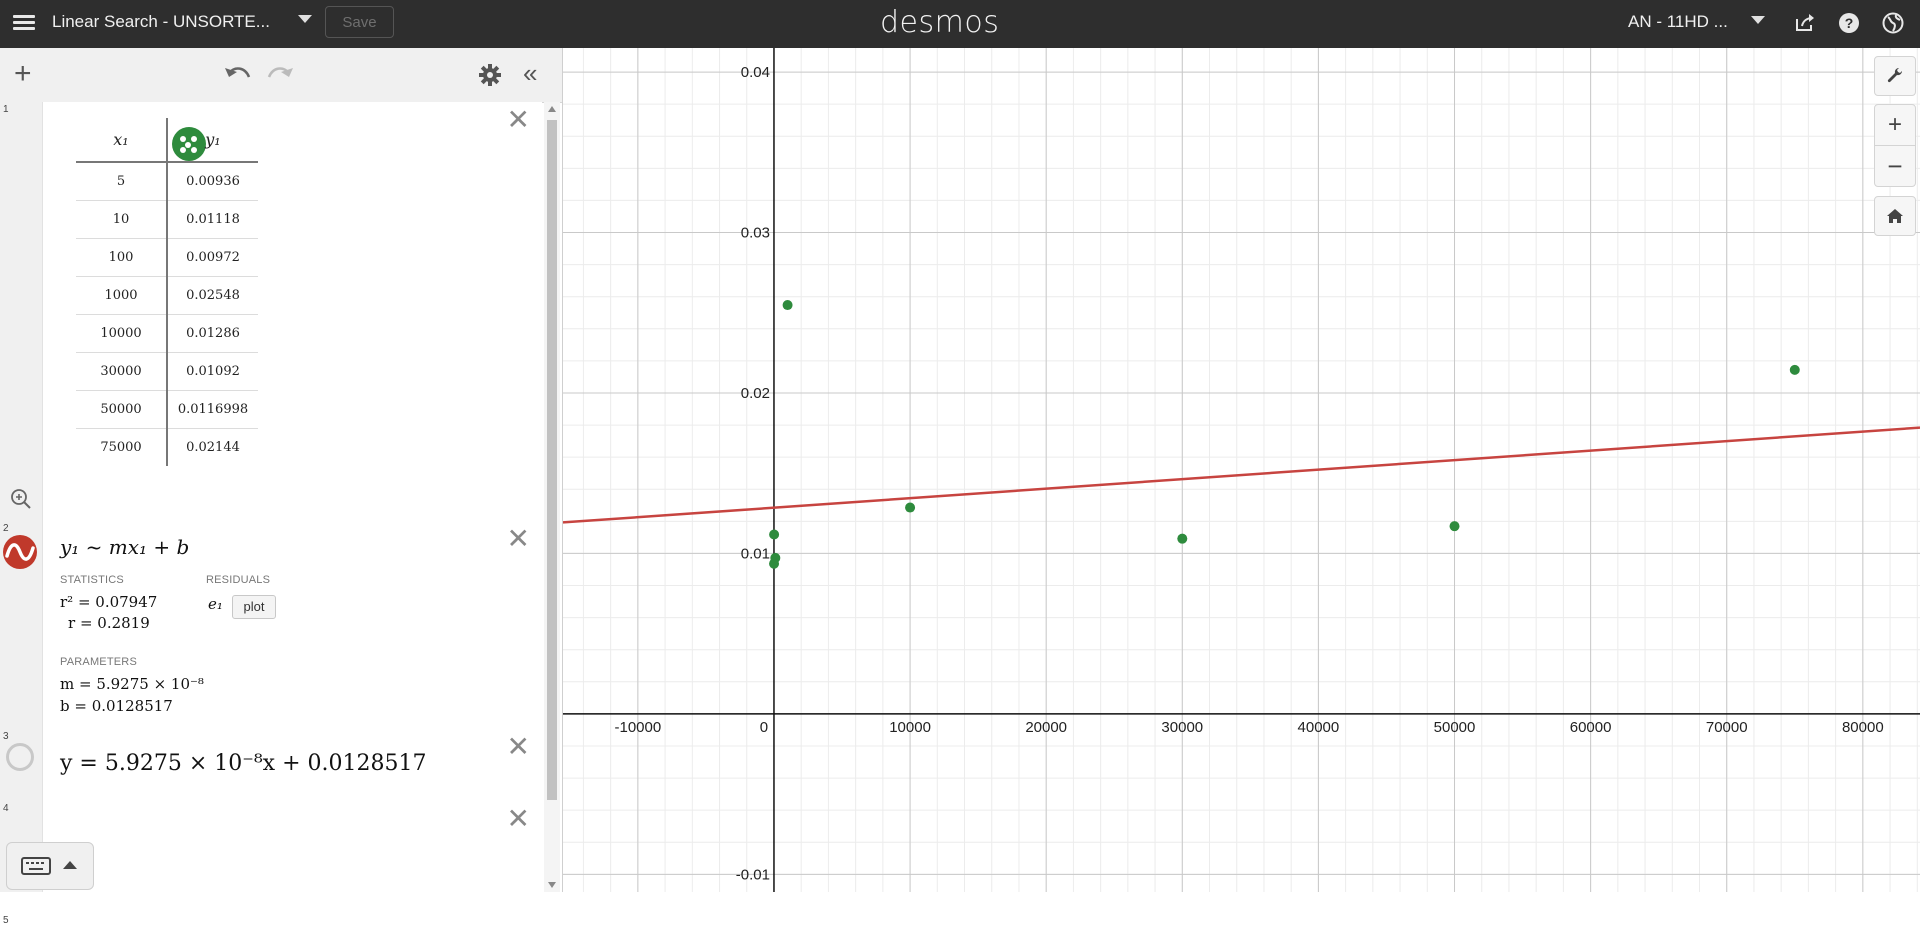 The image size is (1920, 926). What do you see at coordinates (212, 371) in the screenshot?
I see `table-cell: 0.01092` at bounding box center [212, 371].